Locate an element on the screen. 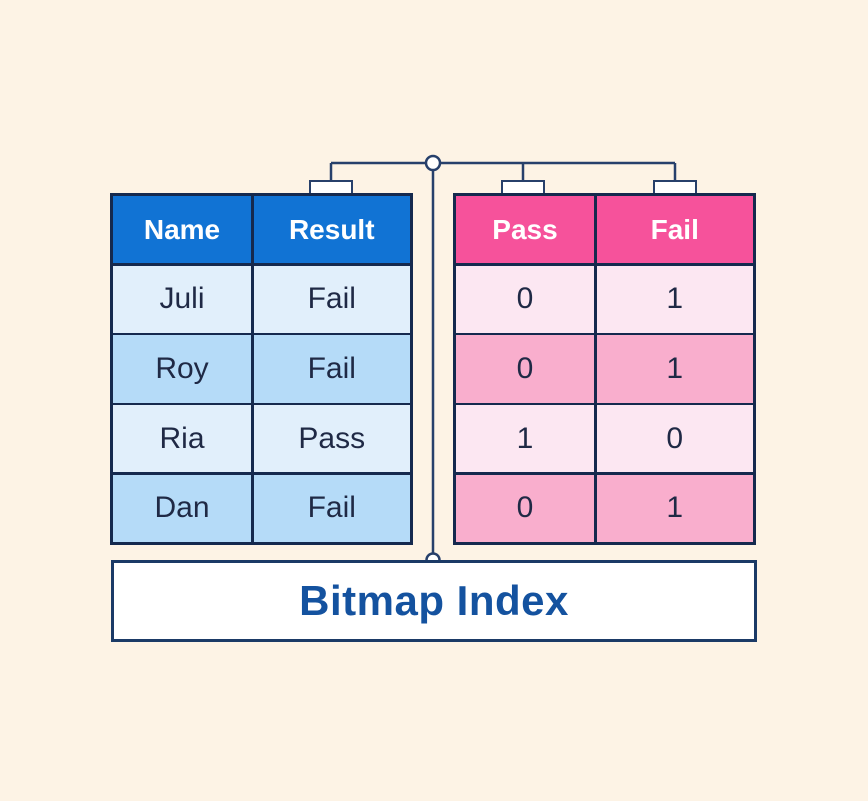 This screenshot has height=801, width=868. source-cell-name-0: Juli is located at coordinates (182, 299).